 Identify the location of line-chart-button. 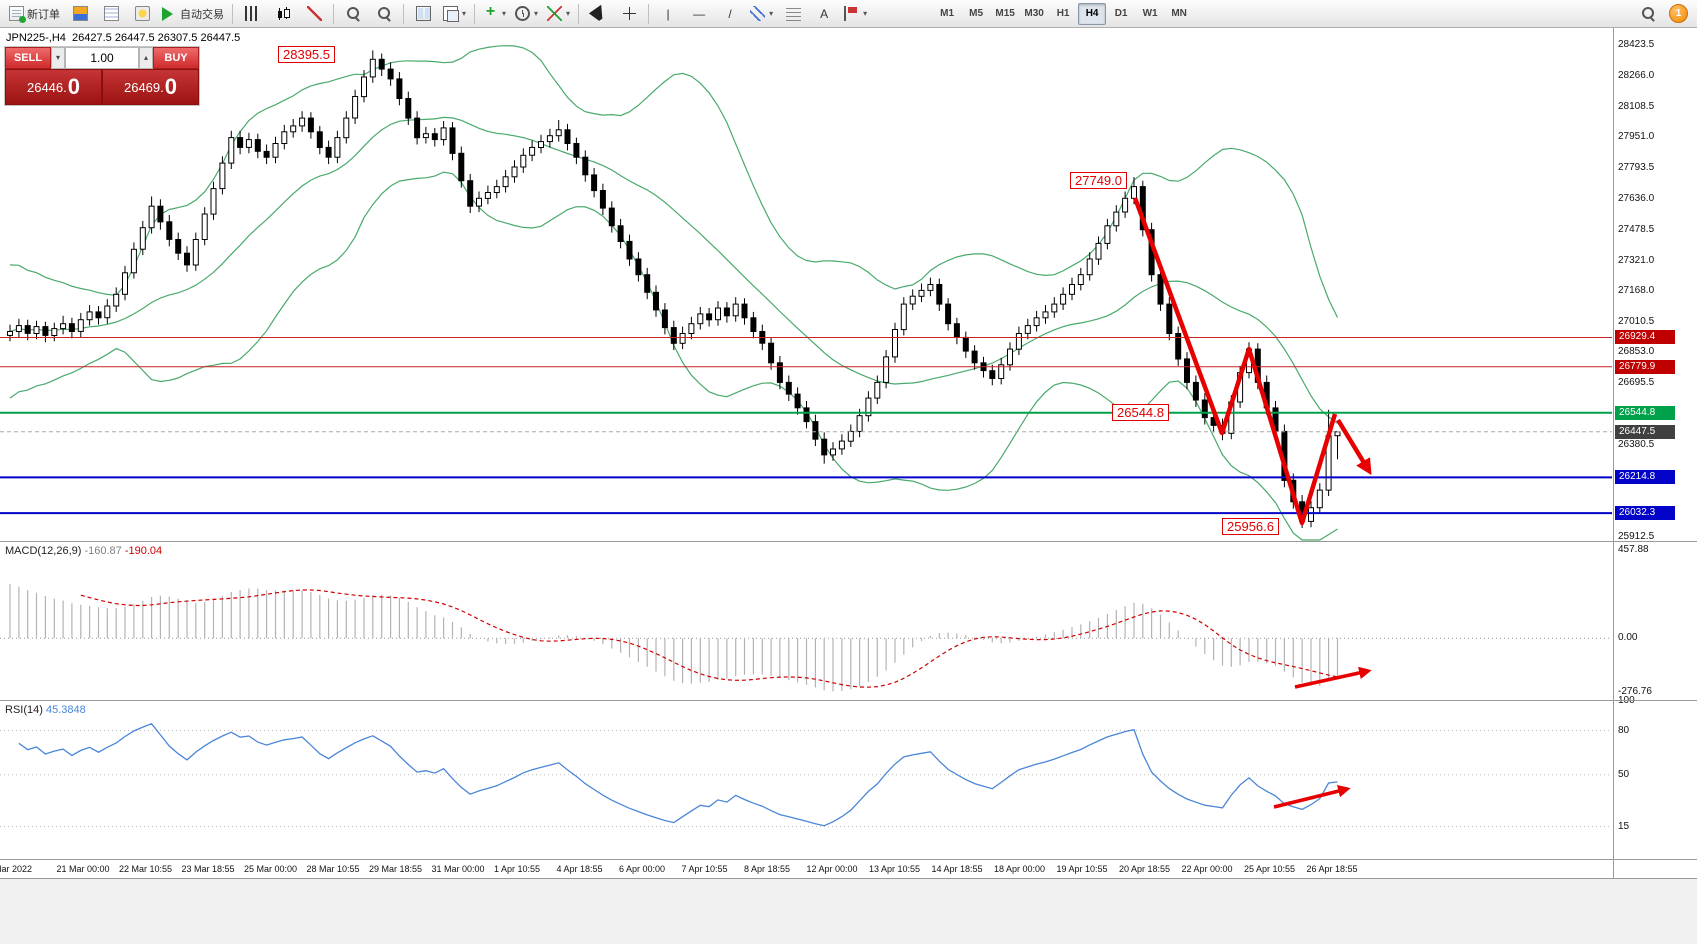
(314, 14).